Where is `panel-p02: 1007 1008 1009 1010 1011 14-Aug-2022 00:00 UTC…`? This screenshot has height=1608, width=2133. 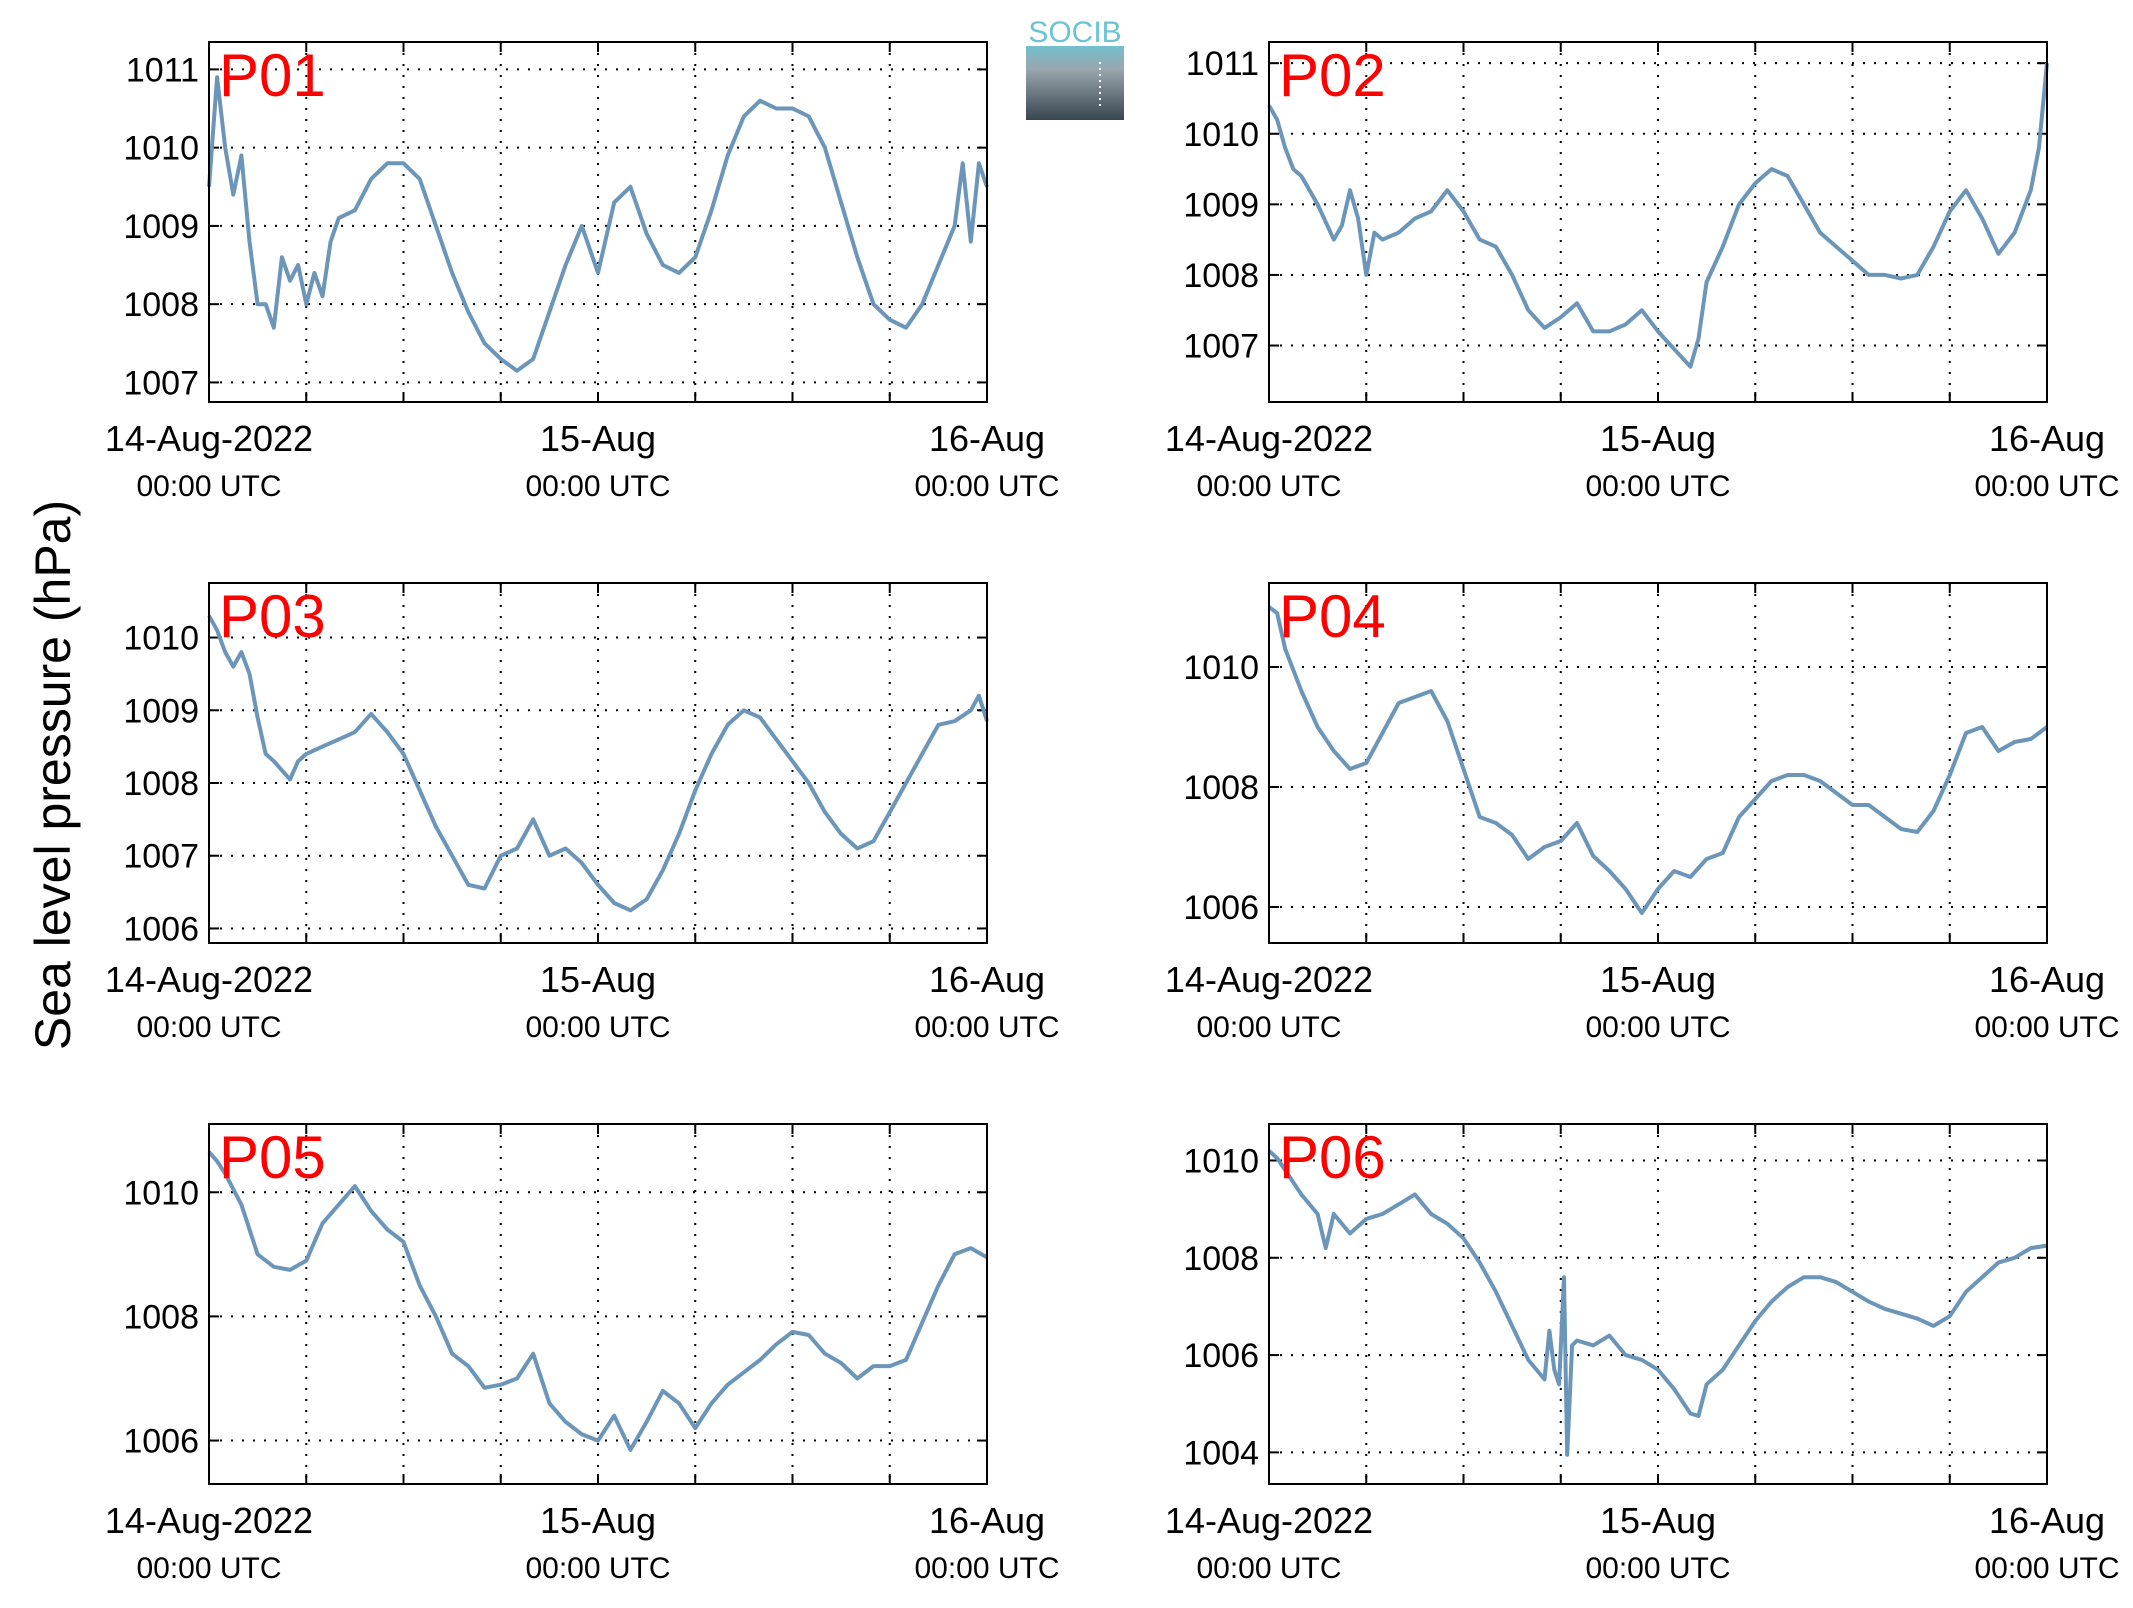
panel-p02: 1007 1008 1009 1010 1011 14-Aug-2022 00:00 UTC… is located at coordinates (1642, 272).